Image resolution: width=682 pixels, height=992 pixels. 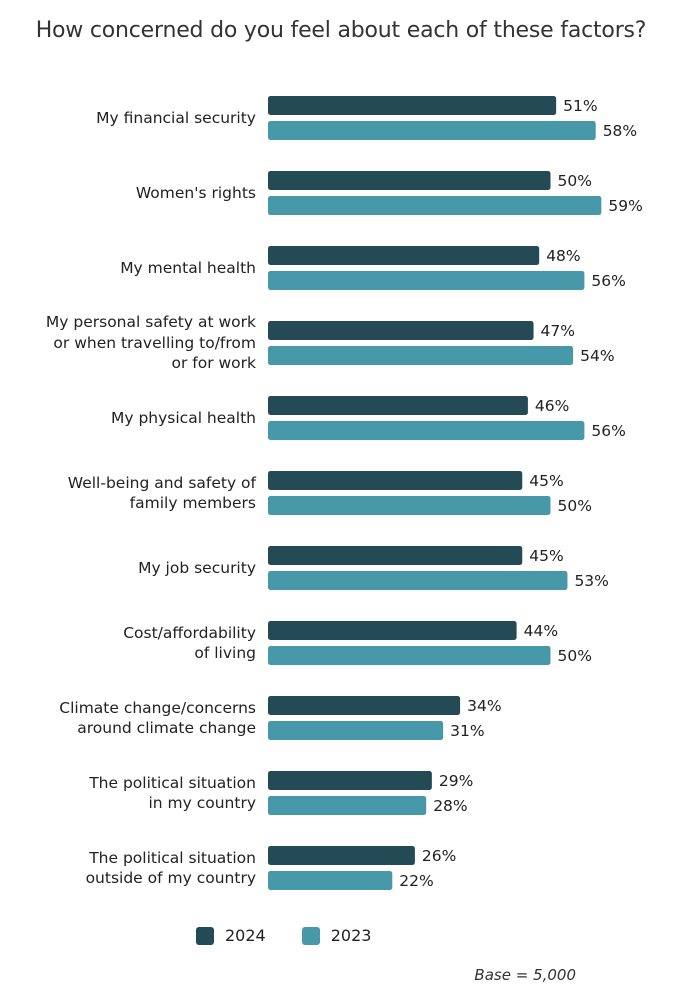 What do you see at coordinates (189, 632) in the screenshot?
I see `category-label-line: Cost/affordability` at bounding box center [189, 632].